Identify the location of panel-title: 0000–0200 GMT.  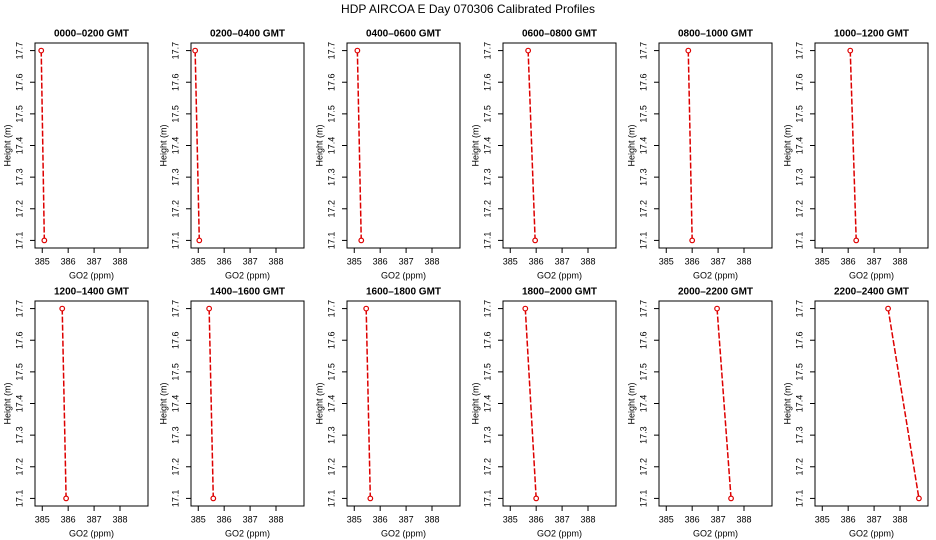
(91, 34).